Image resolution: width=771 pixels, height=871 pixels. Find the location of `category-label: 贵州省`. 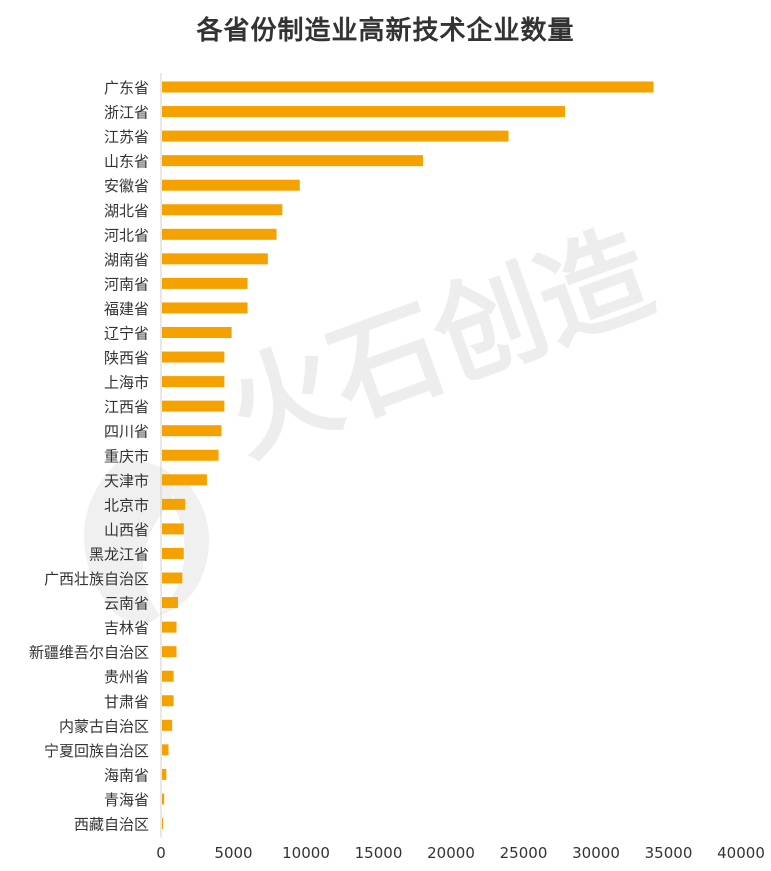

category-label: 贵州省 is located at coordinates (126, 677).